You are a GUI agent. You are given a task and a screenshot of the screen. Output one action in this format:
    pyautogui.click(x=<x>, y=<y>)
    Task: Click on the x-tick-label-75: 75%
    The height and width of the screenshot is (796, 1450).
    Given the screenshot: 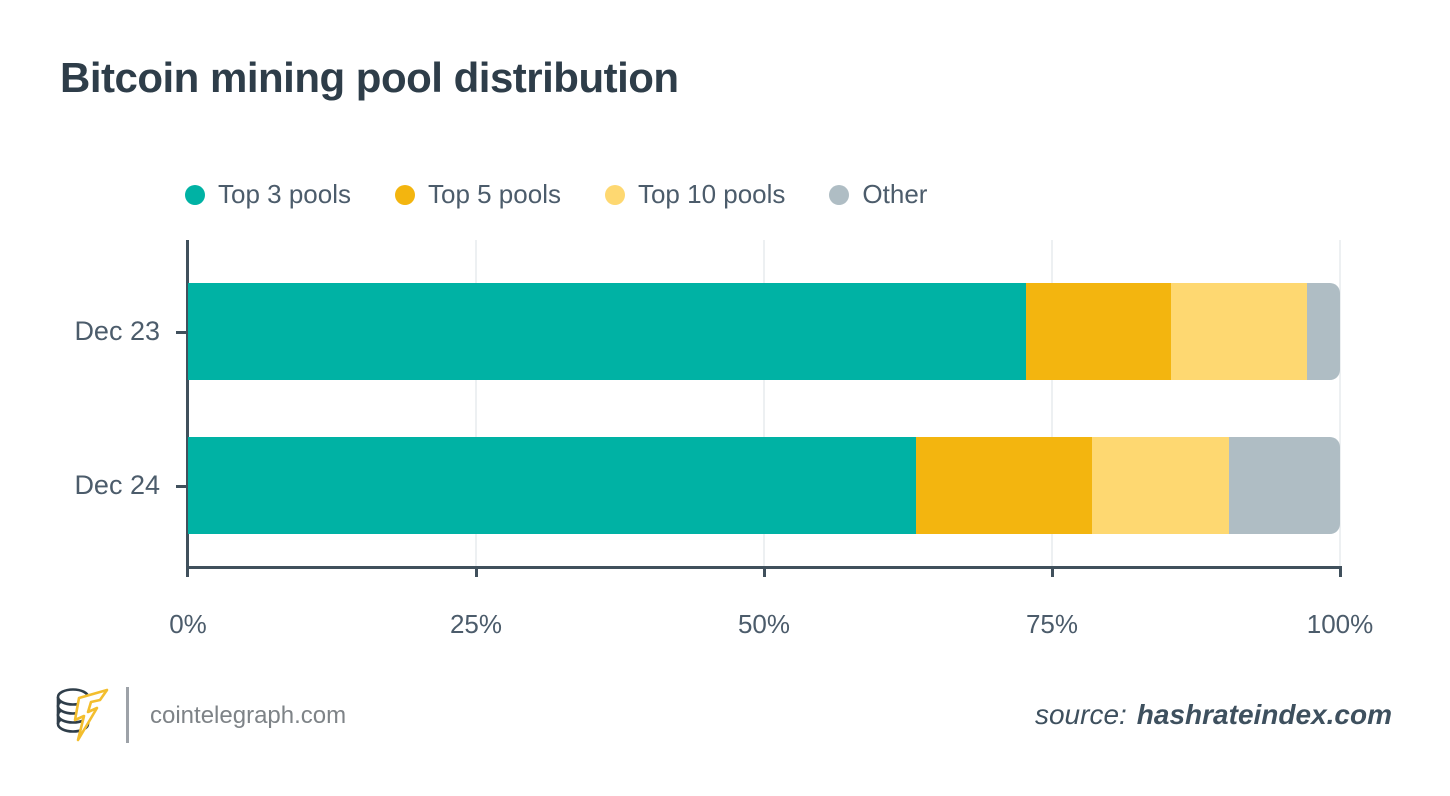 What is the action you would take?
    pyautogui.click(x=1052, y=624)
    